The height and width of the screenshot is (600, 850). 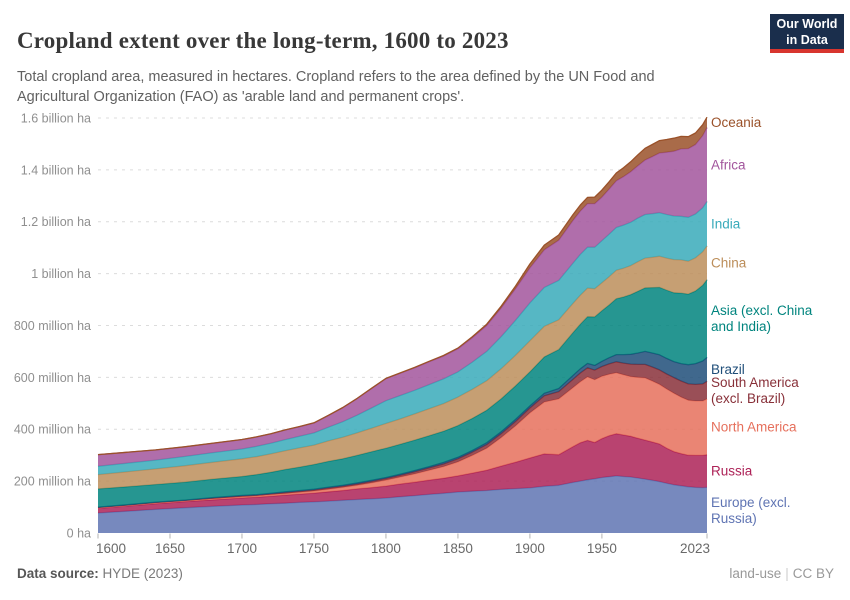 I want to click on x-axis-label-1850: 1850, so click(x=458, y=548).